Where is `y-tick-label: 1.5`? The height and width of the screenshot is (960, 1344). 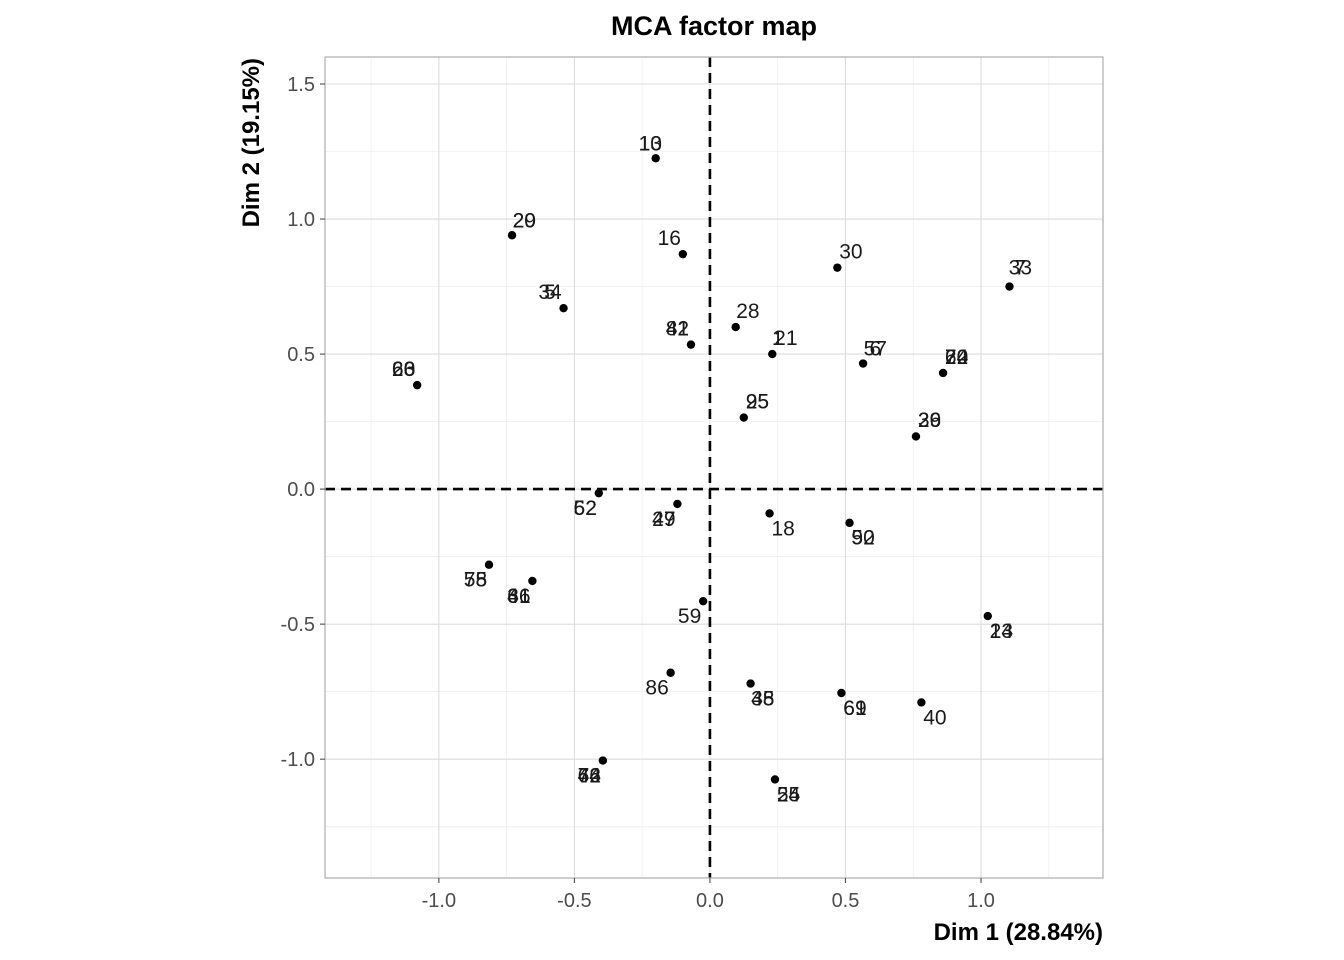 y-tick-label: 1.5 is located at coordinates (301, 85).